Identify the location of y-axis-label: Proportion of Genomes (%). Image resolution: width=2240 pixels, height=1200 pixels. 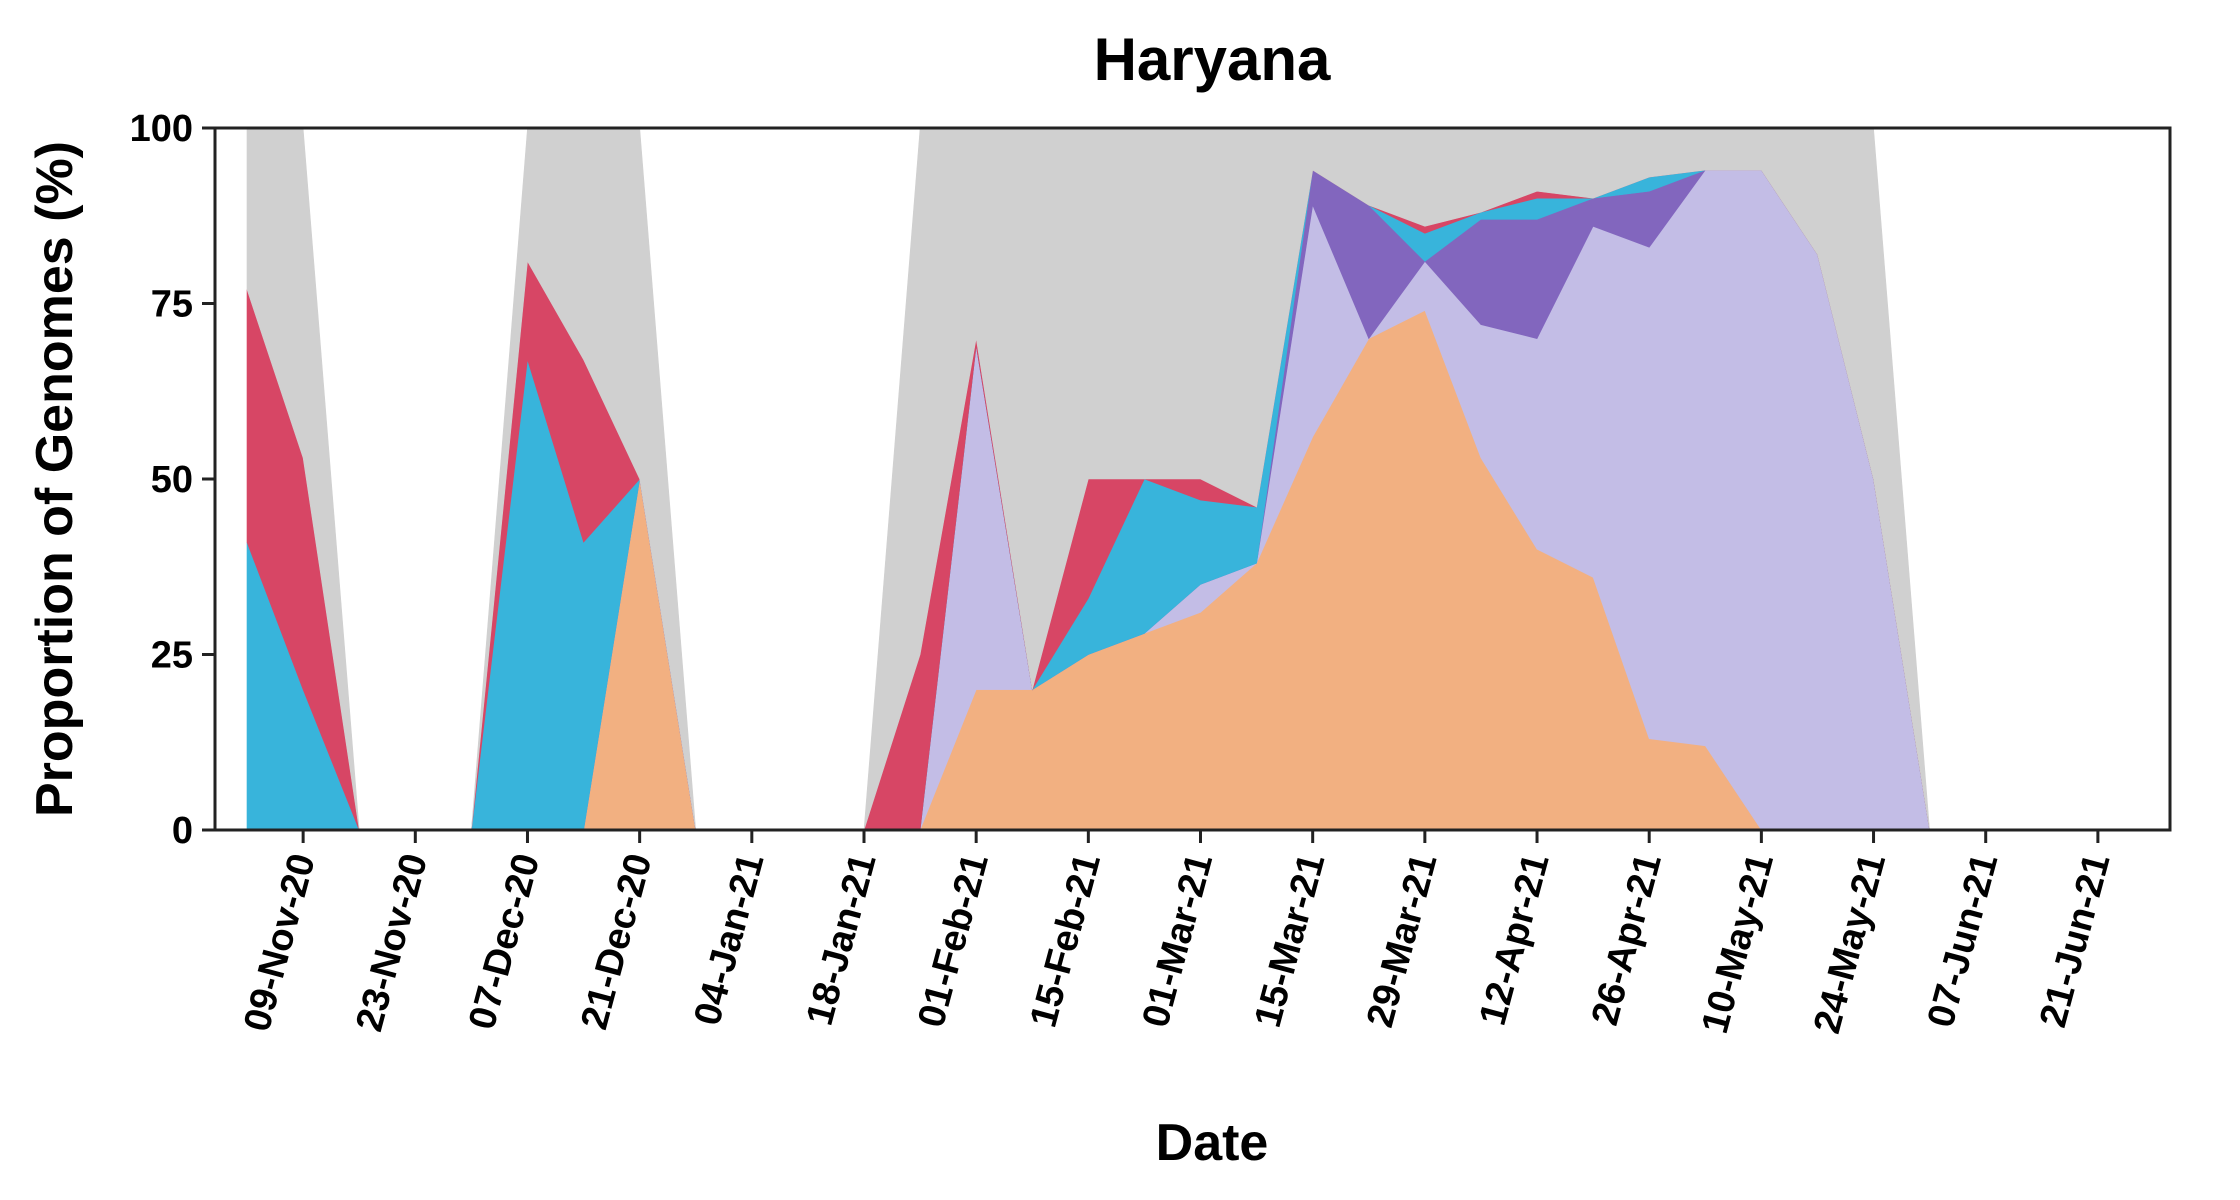
(55, 479).